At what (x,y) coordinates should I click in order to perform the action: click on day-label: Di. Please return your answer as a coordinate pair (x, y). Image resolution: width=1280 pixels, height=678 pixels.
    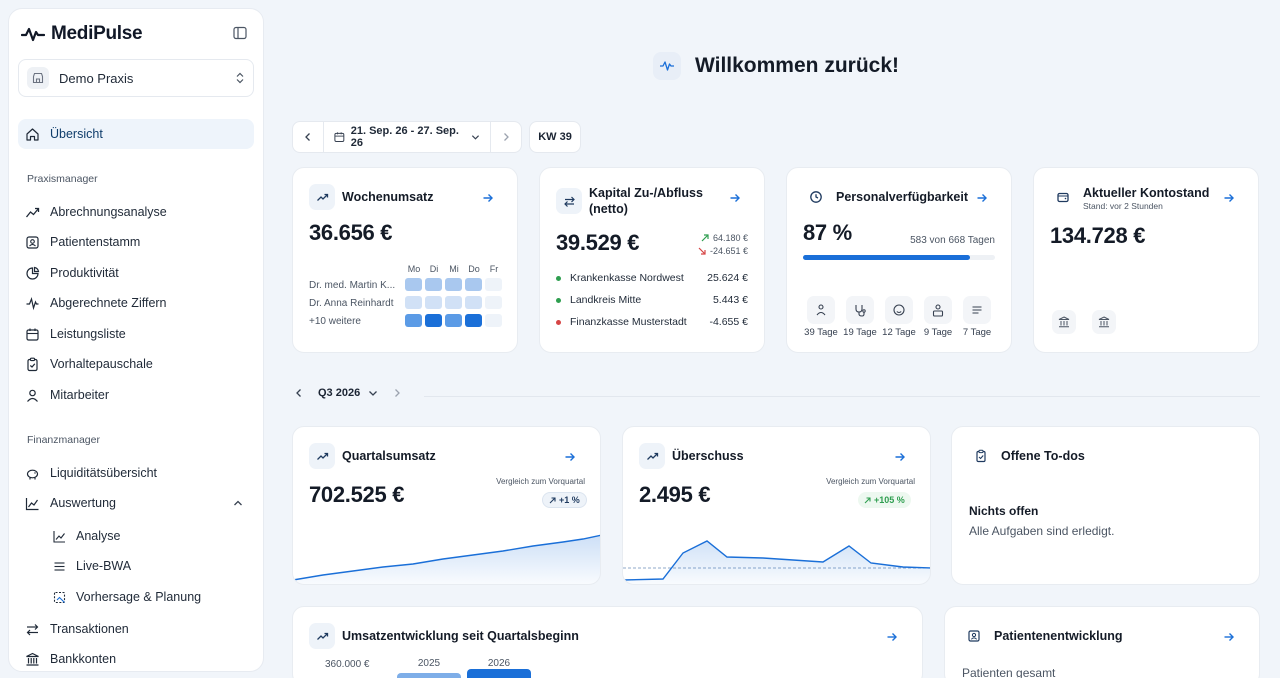
    Looking at the image, I should click on (434, 269).